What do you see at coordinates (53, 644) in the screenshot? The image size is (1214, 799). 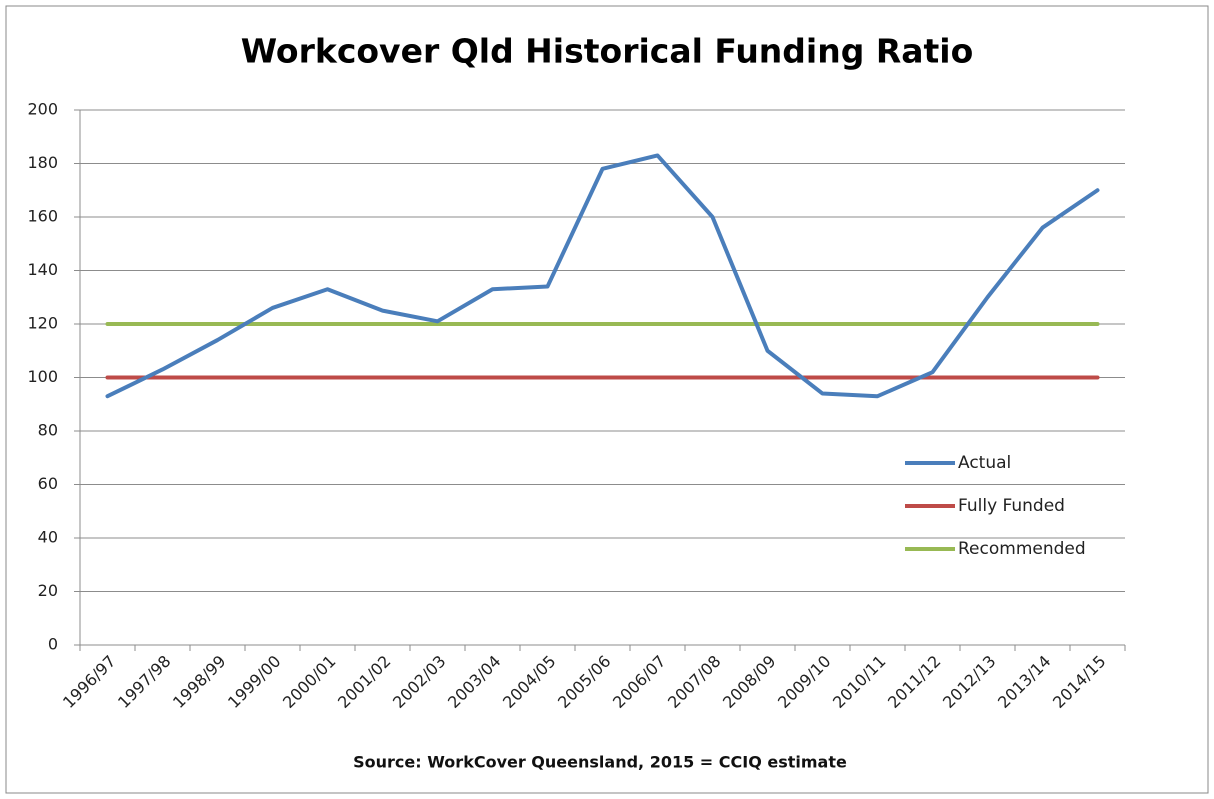 I see `y-tick-label: 0` at bounding box center [53, 644].